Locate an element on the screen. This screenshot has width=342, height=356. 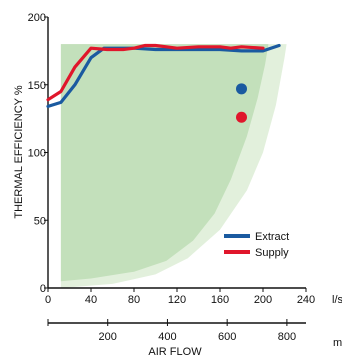
x2-tick-label: 600 is located at coordinates (227, 337).